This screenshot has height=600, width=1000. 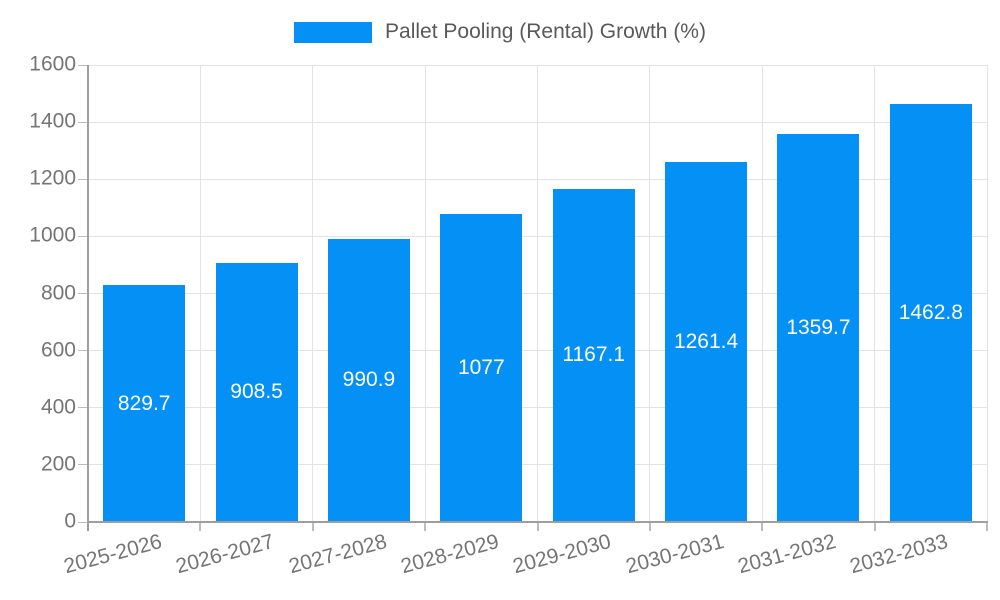 What do you see at coordinates (70, 521) in the screenshot?
I see `y-axis-tick-label: 0` at bounding box center [70, 521].